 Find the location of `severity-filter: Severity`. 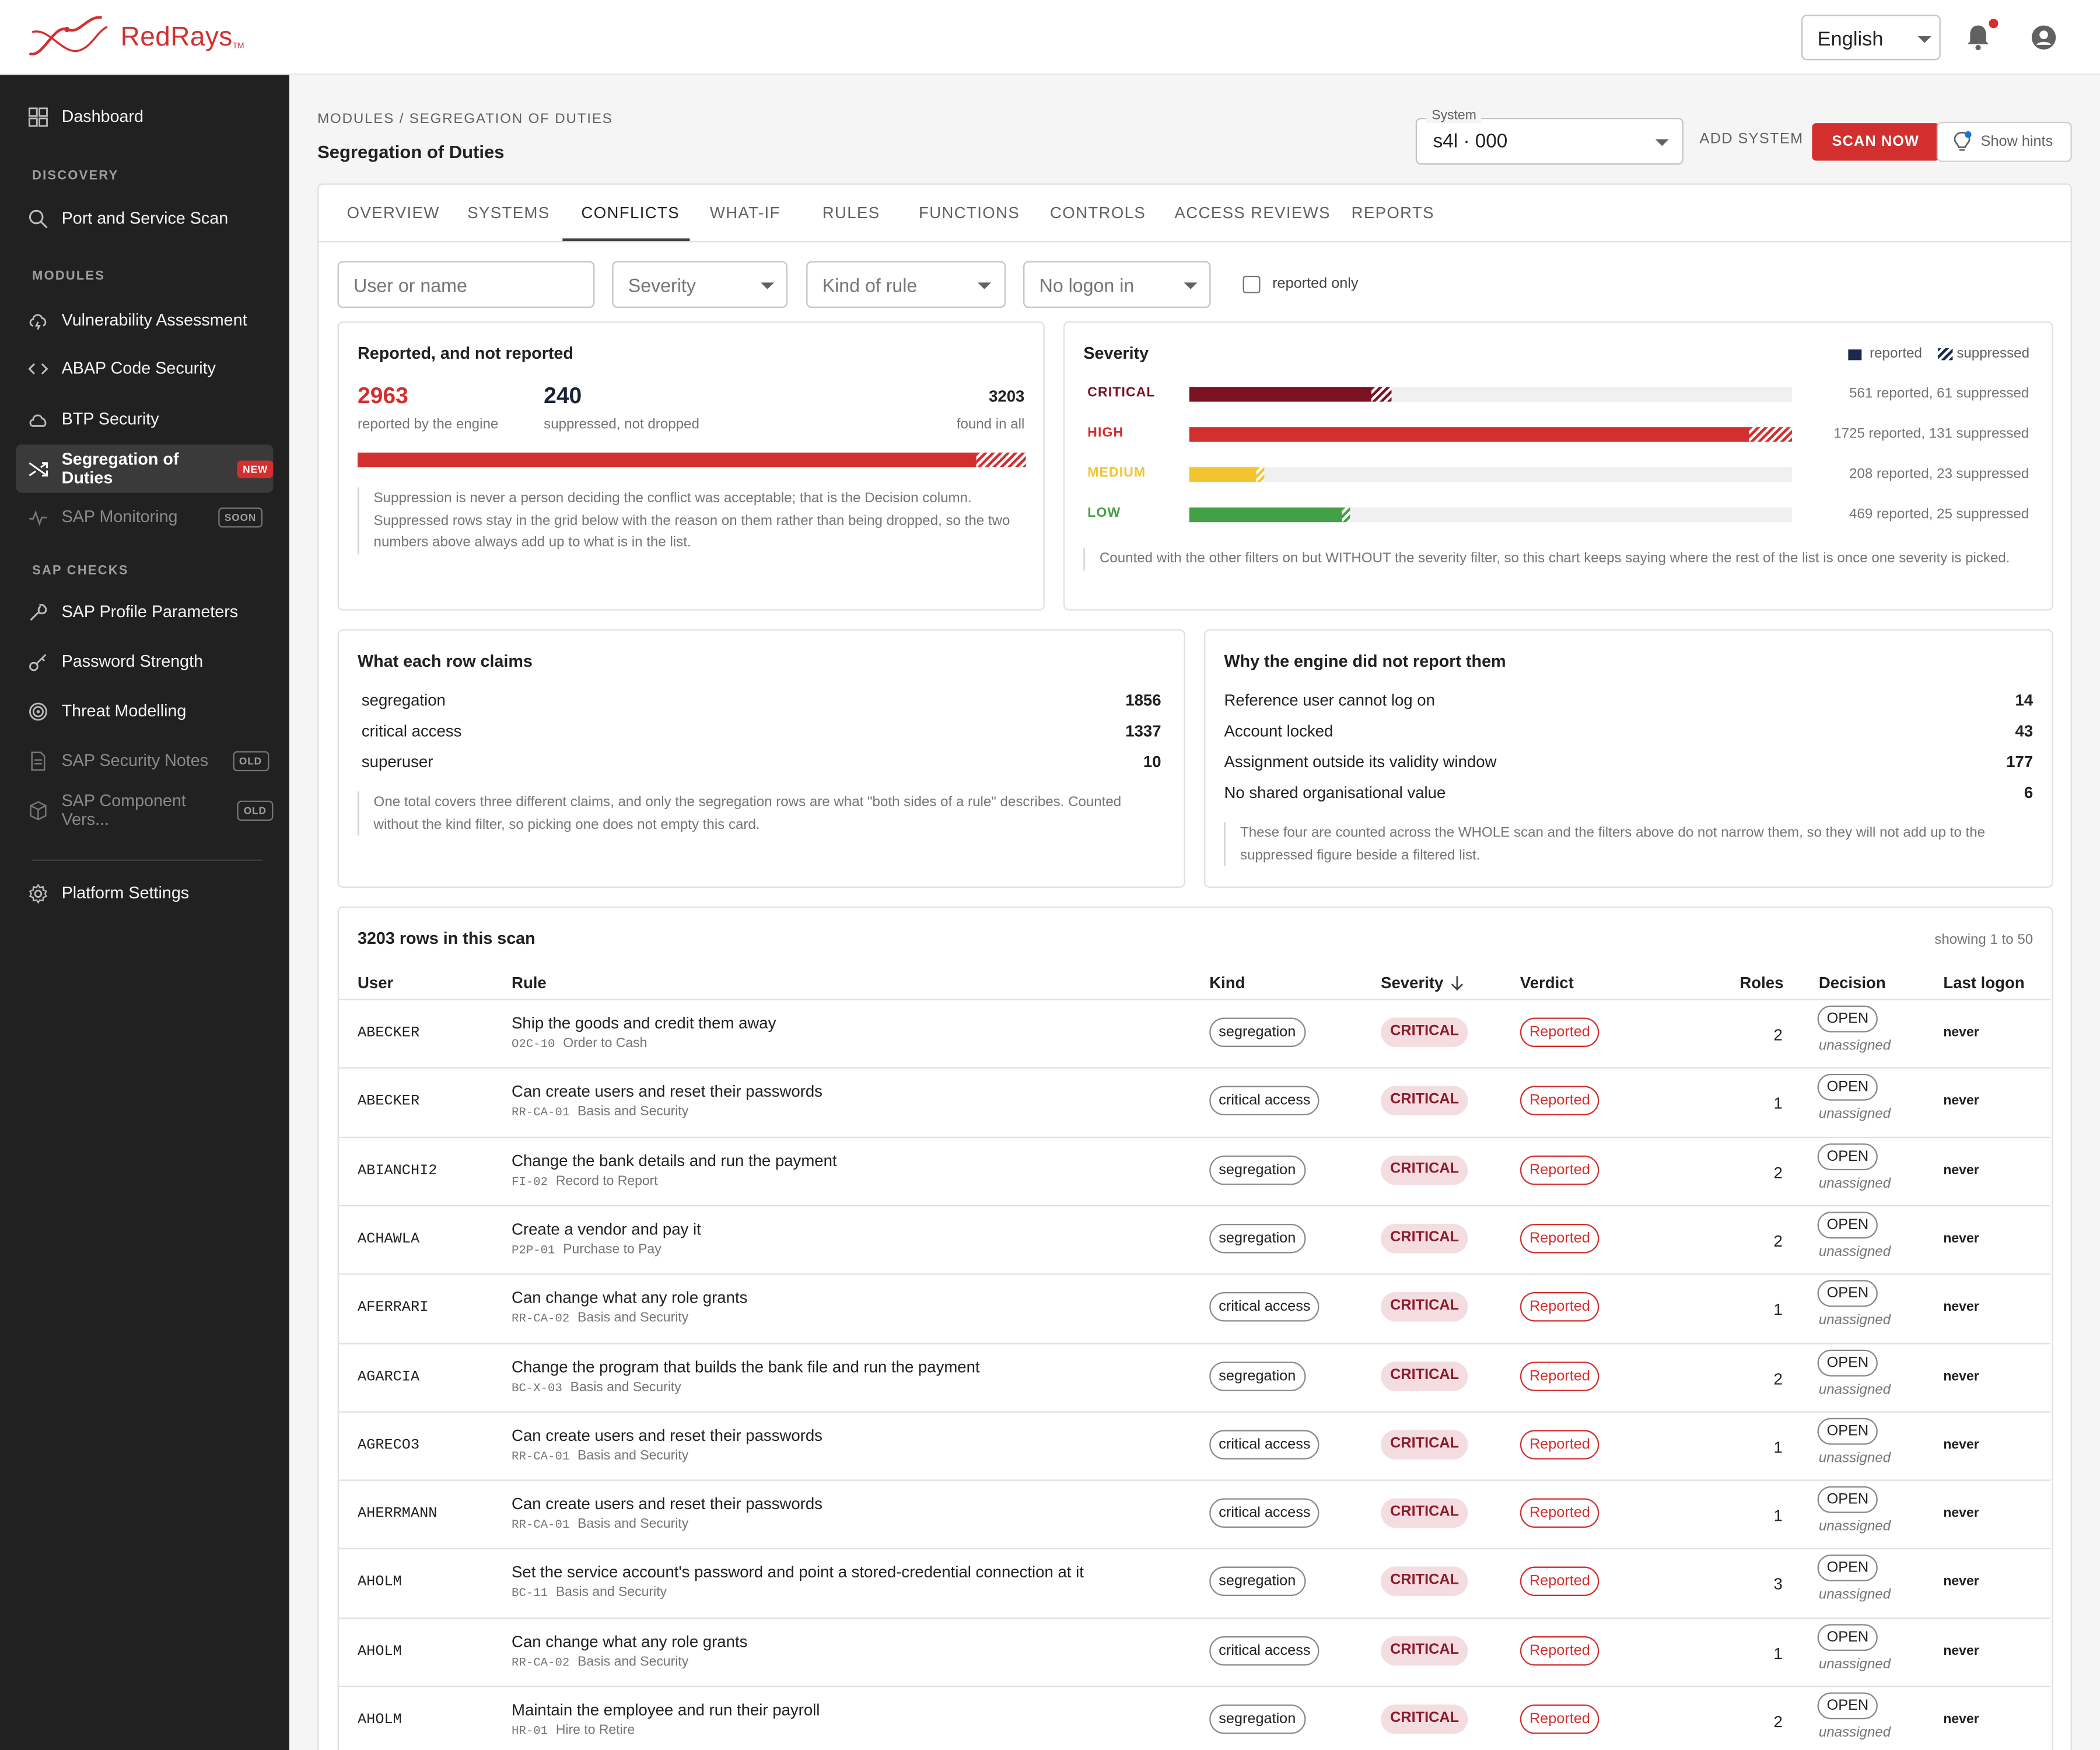

severity-filter: Severity is located at coordinates (700, 284).